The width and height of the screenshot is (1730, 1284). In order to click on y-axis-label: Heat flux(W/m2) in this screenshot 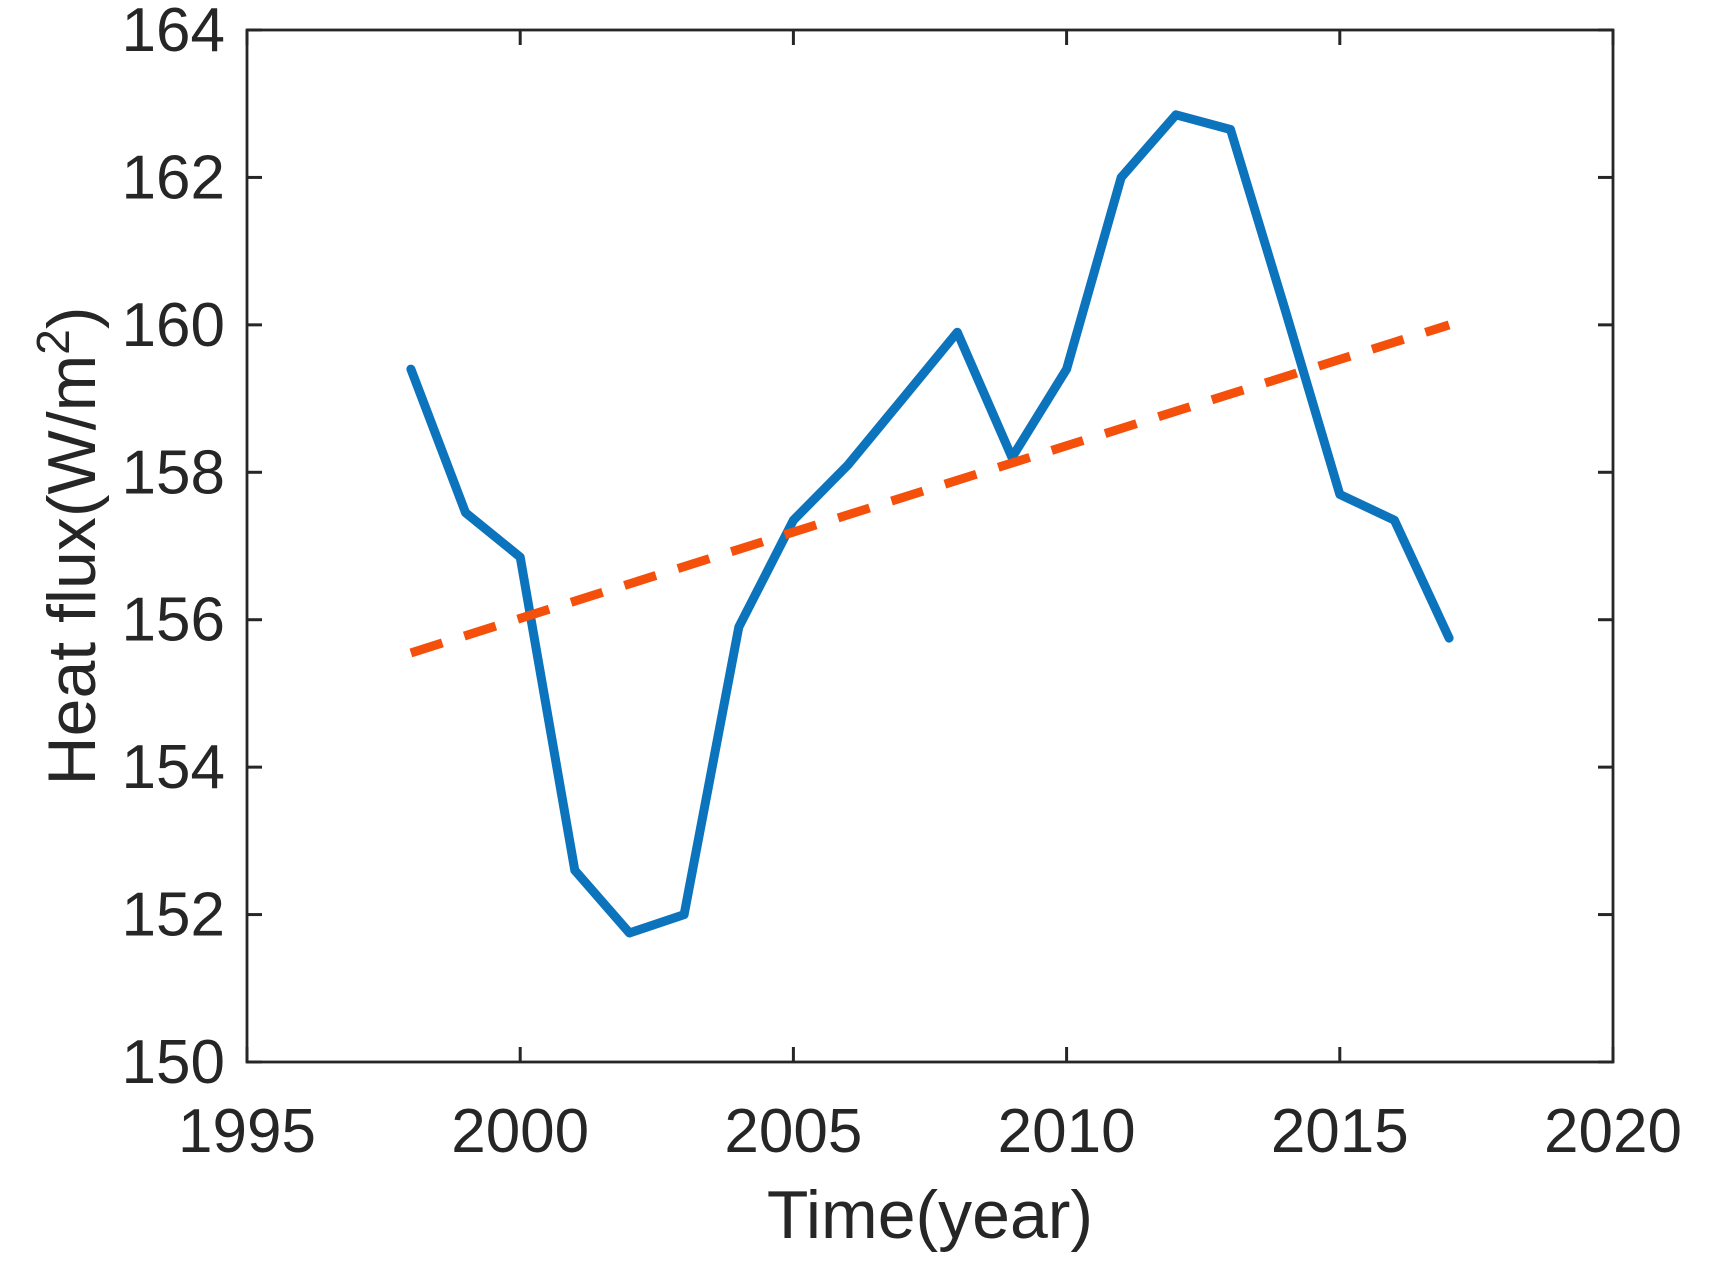, I will do `click(68, 546)`.